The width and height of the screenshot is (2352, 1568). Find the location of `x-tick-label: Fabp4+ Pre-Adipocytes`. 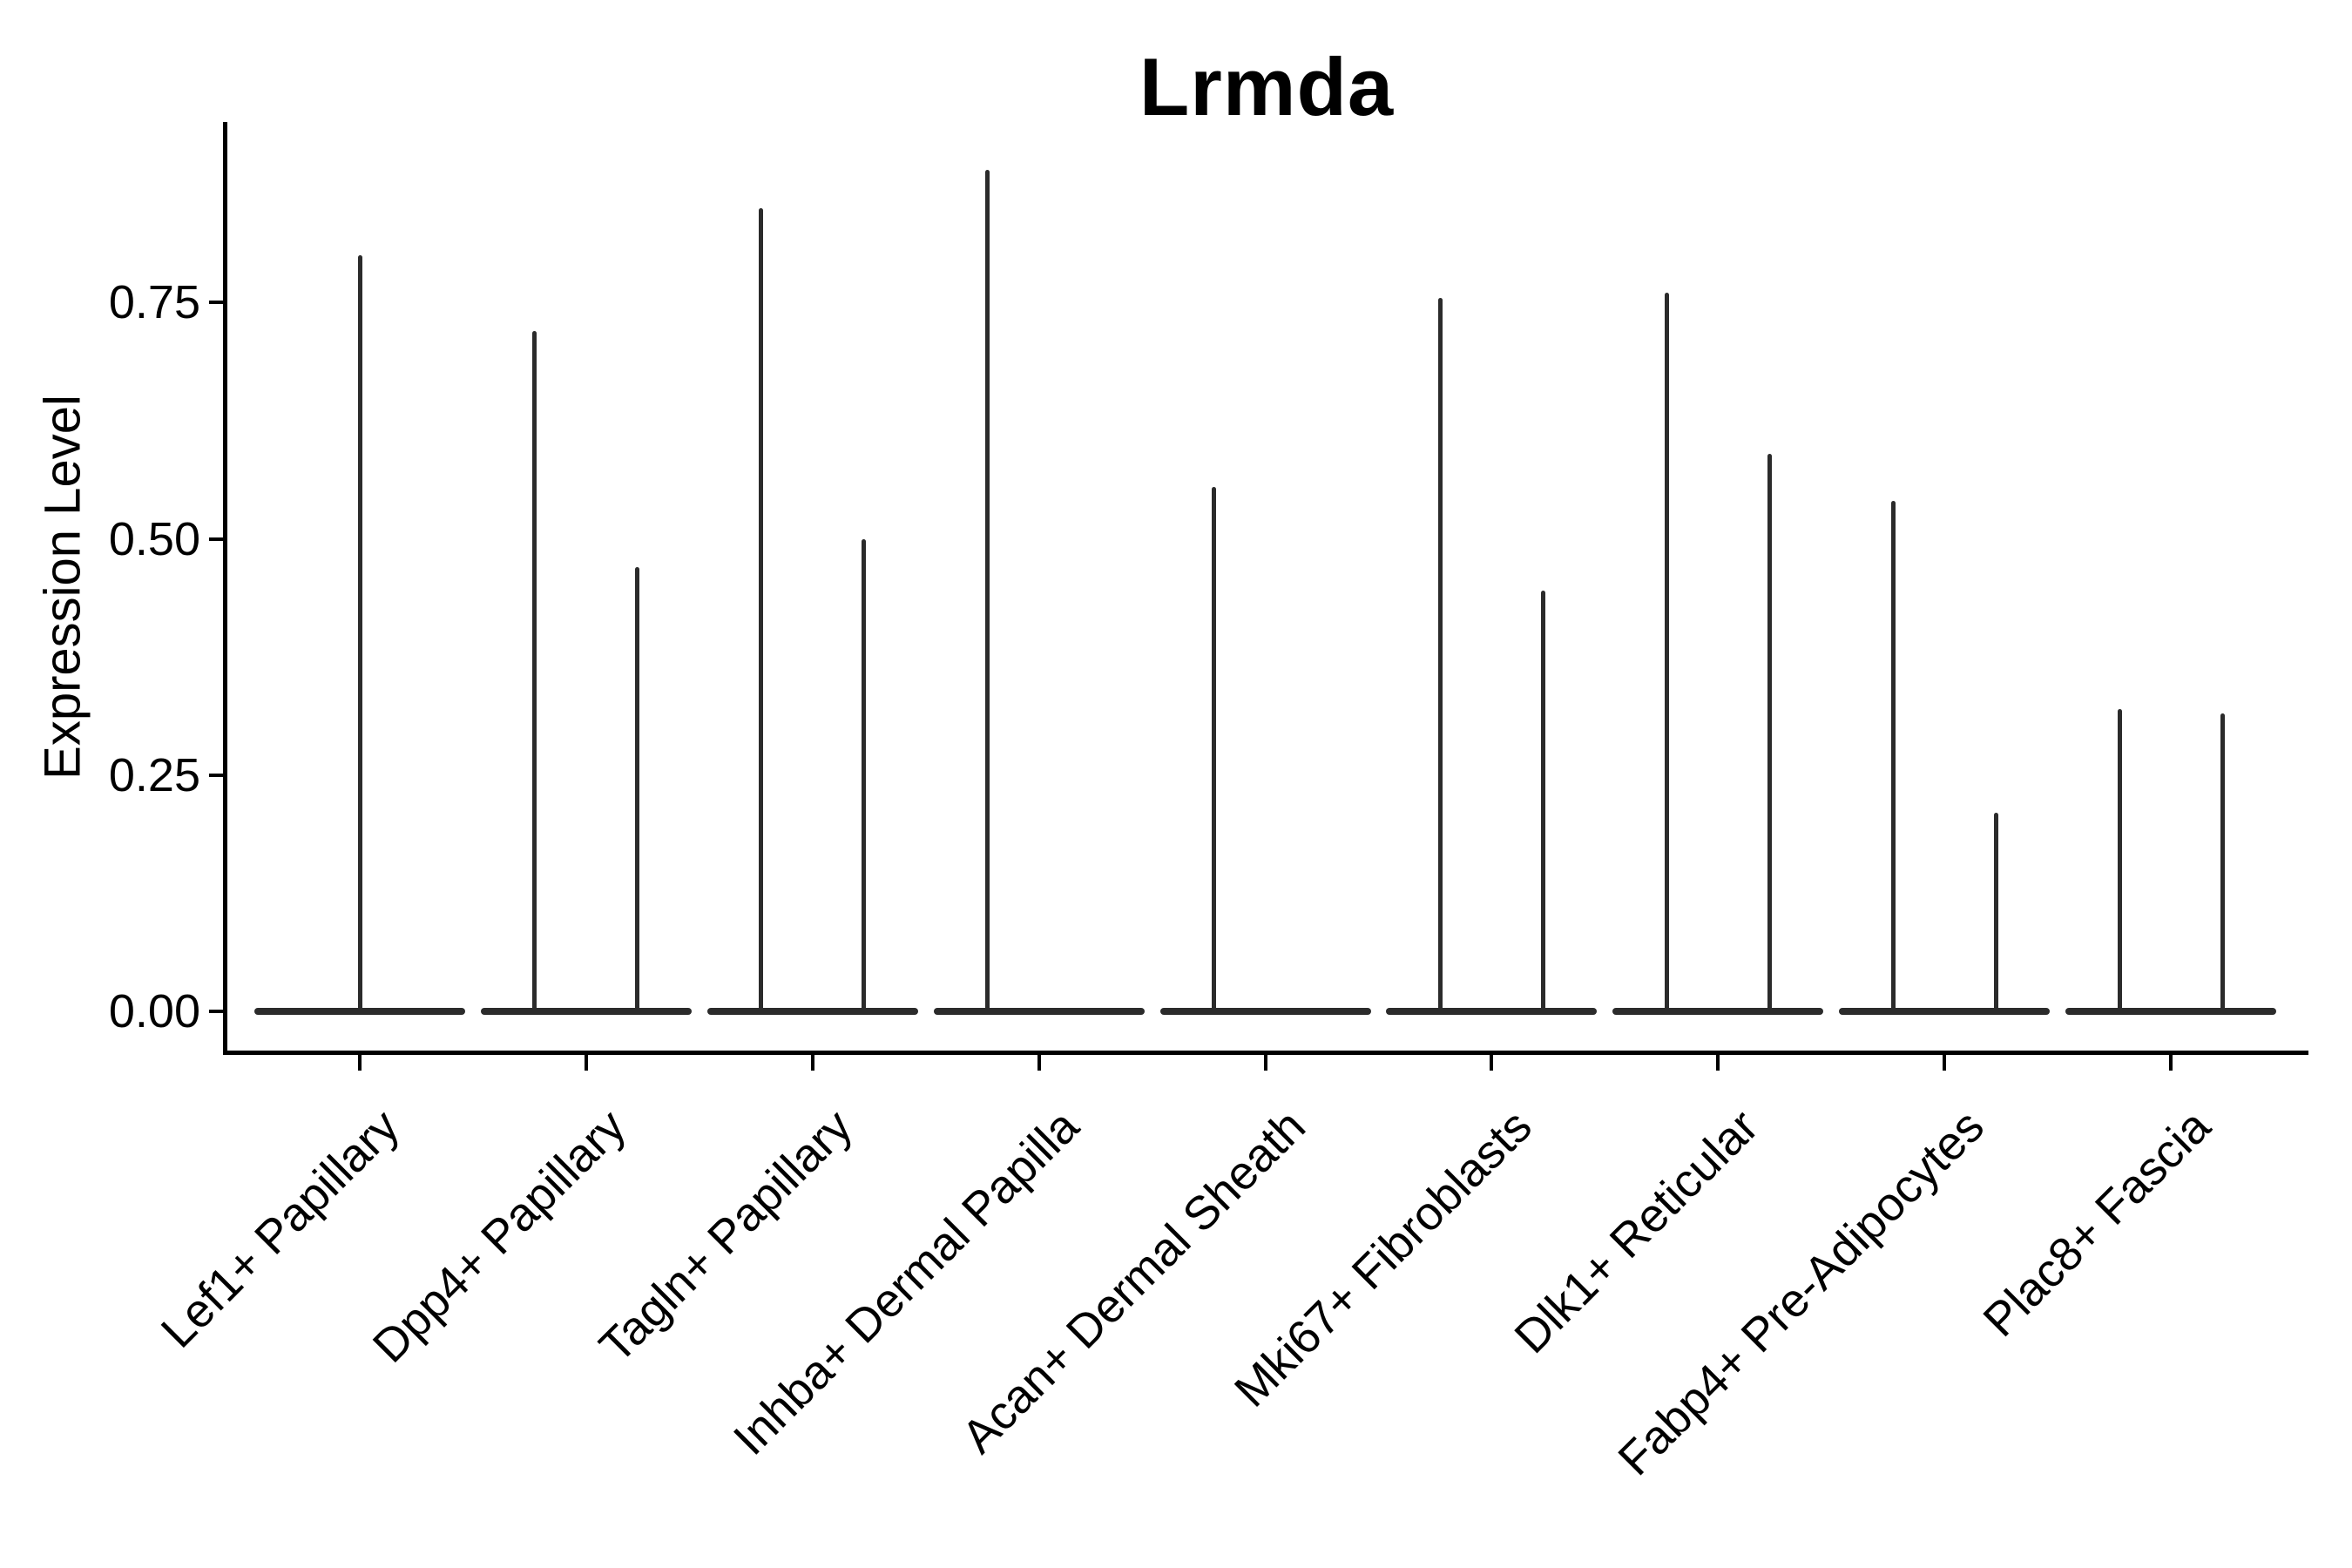

x-tick-label: Fabp4+ Pre-Adipocytes is located at coordinates (1801, 1292).